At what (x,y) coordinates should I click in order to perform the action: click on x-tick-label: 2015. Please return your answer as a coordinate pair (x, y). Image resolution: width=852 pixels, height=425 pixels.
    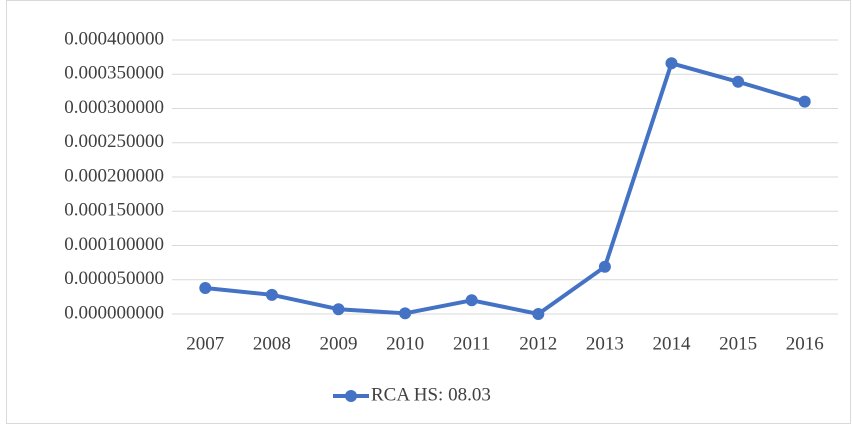
    Looking at the image, I should click on (738, 343).